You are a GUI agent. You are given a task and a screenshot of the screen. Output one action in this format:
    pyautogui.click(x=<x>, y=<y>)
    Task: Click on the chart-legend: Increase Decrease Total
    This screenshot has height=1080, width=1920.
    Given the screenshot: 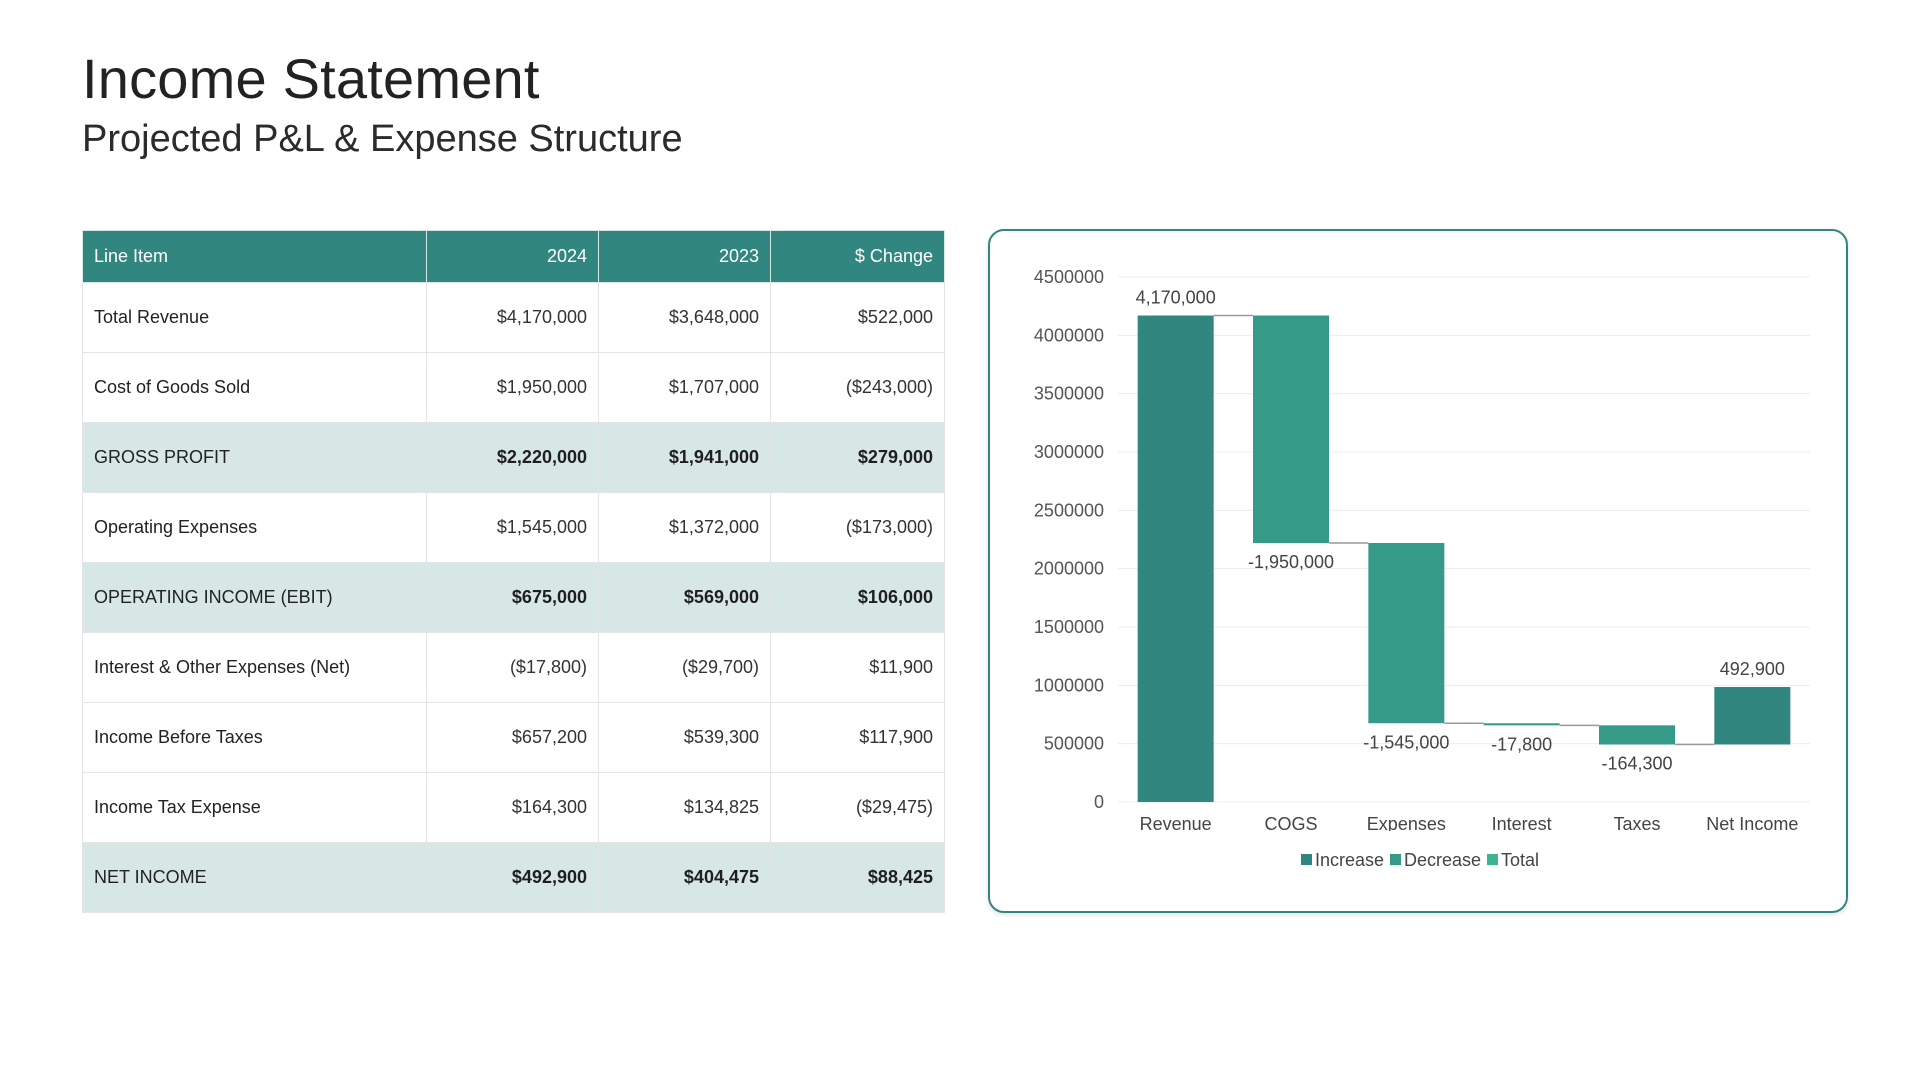 What is the action you would take?
    pyautogui.click(x=1420, y=860)
    